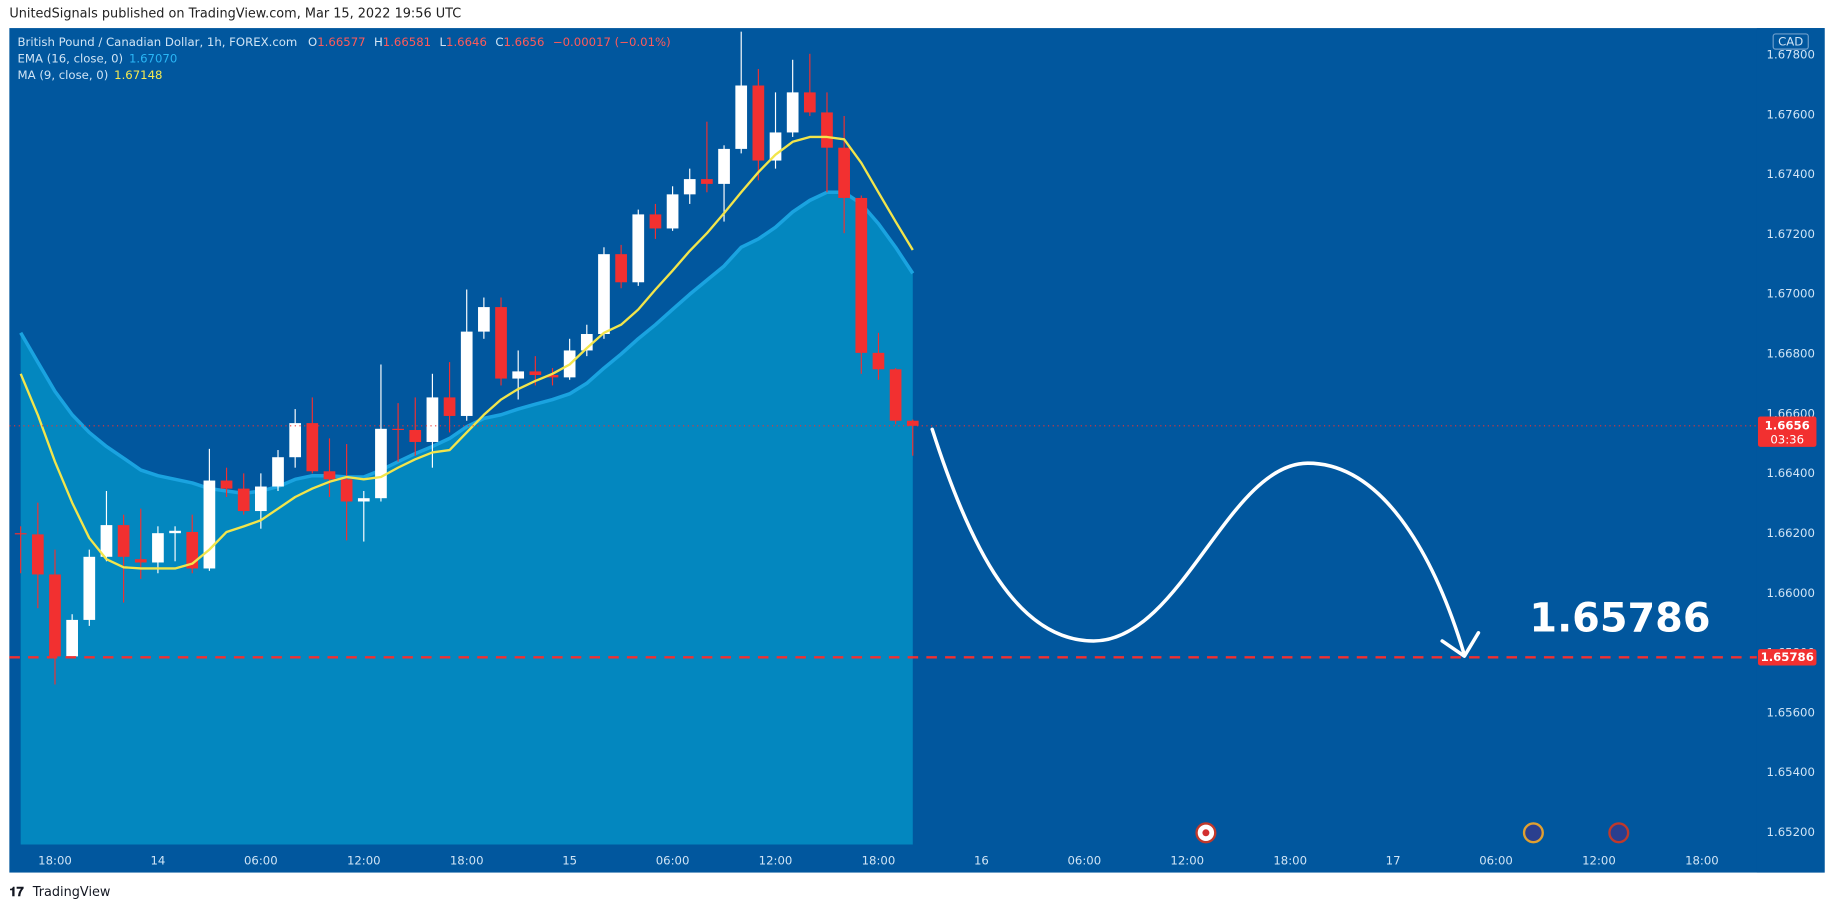 The image size is (1834, 910). What do you see at coordinates (1791, 593) in the screenshot?
I see `y-tick-label: 1.66000` at bounding box center [1791, 593].